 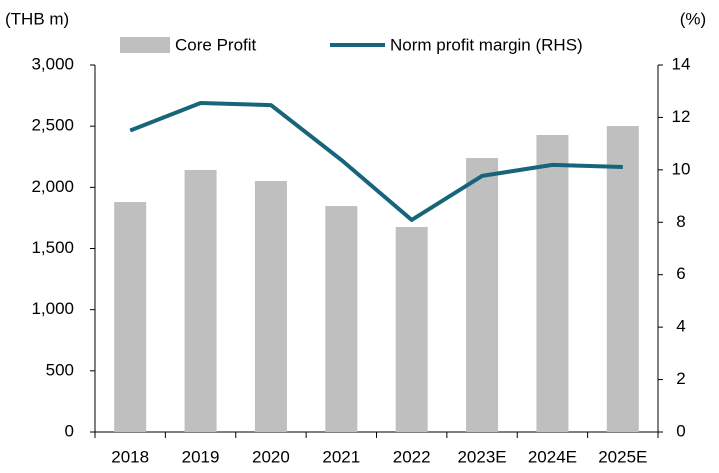 What do you see at coordinates (481, 456) in the screenshot?
I see `x-tick-label: 2023E` at bounding box center [481, 456].